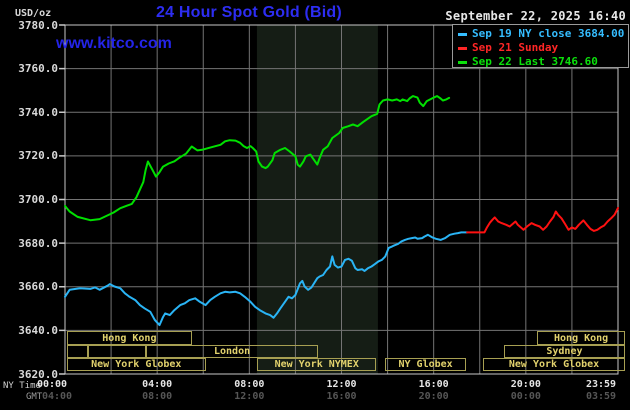 This screenshot has width=630, height=410. What do you see at coordinates (38, 112) in the screenshot?
I see `y-axis-label: 3740.0` at bounding box center [38, 112].